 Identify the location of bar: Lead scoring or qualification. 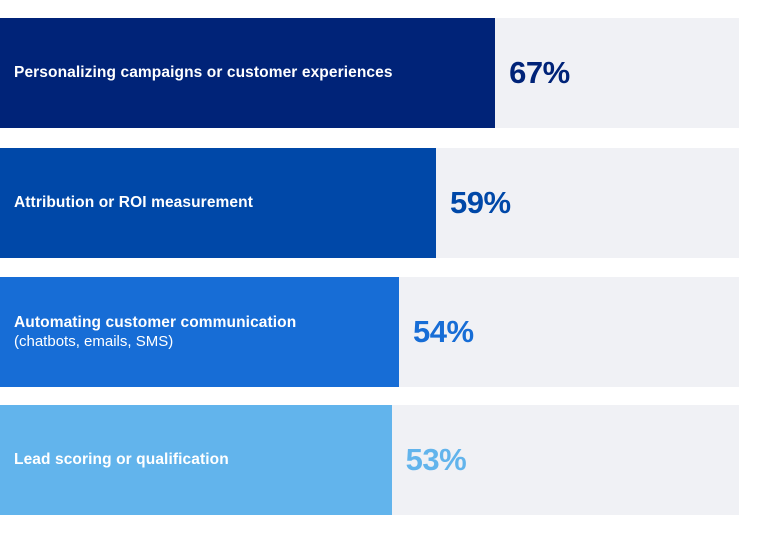
(196, 460).